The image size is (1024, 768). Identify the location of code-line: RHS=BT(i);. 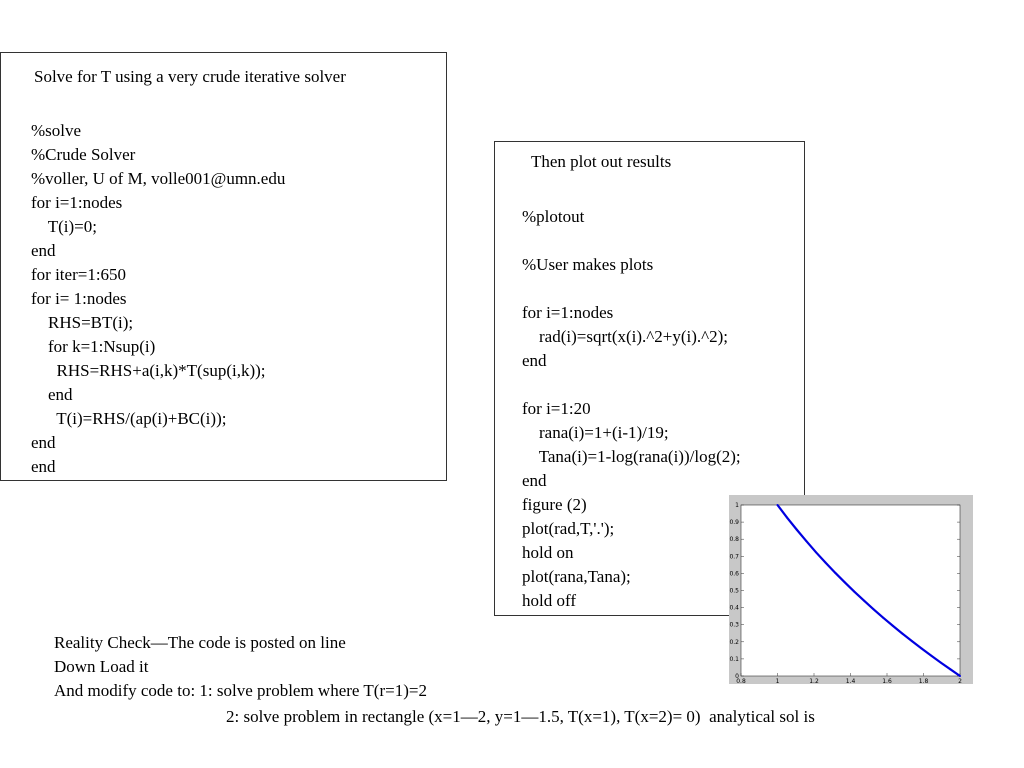
(82, 322).